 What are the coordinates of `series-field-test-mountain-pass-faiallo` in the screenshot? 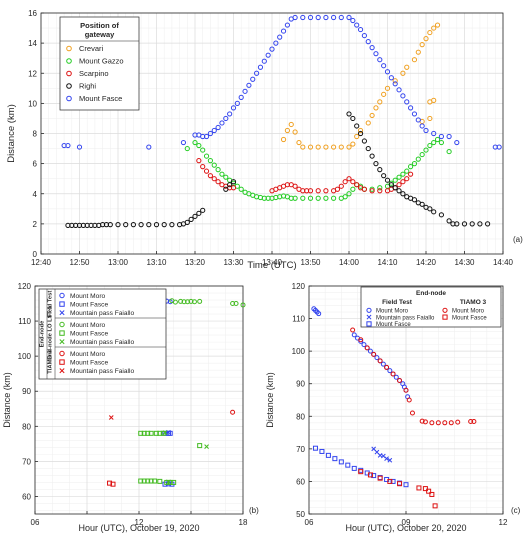 It's located at (382, 454).